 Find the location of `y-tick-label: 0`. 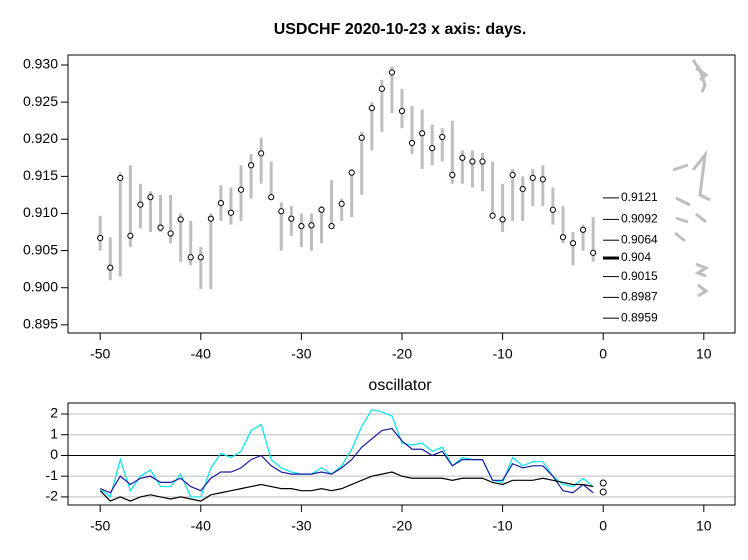

y-tick-label: 0 is located at coordinates (54, 454).